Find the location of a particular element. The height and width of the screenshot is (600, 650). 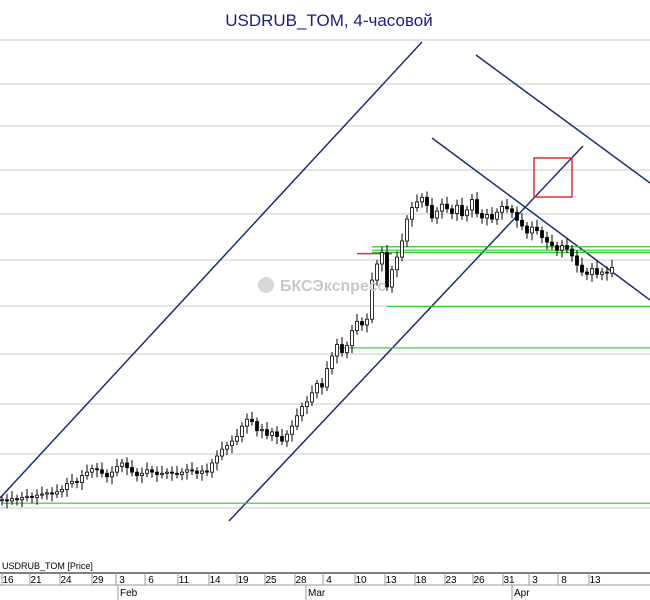

day-tick-label-8: 19 is located at coordinates (243, 580).